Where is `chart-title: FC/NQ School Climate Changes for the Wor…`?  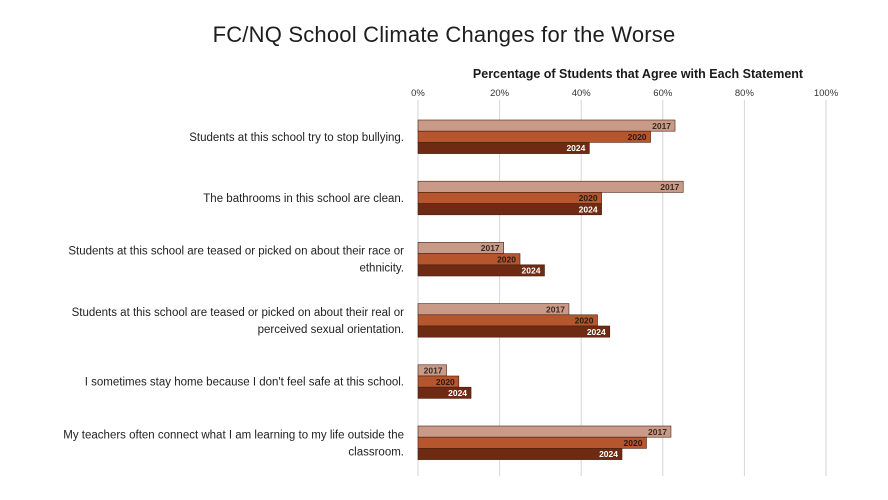 chart-title: FC/NQ School Climate Changes for the Wor… is located at coordinates (444, 34).